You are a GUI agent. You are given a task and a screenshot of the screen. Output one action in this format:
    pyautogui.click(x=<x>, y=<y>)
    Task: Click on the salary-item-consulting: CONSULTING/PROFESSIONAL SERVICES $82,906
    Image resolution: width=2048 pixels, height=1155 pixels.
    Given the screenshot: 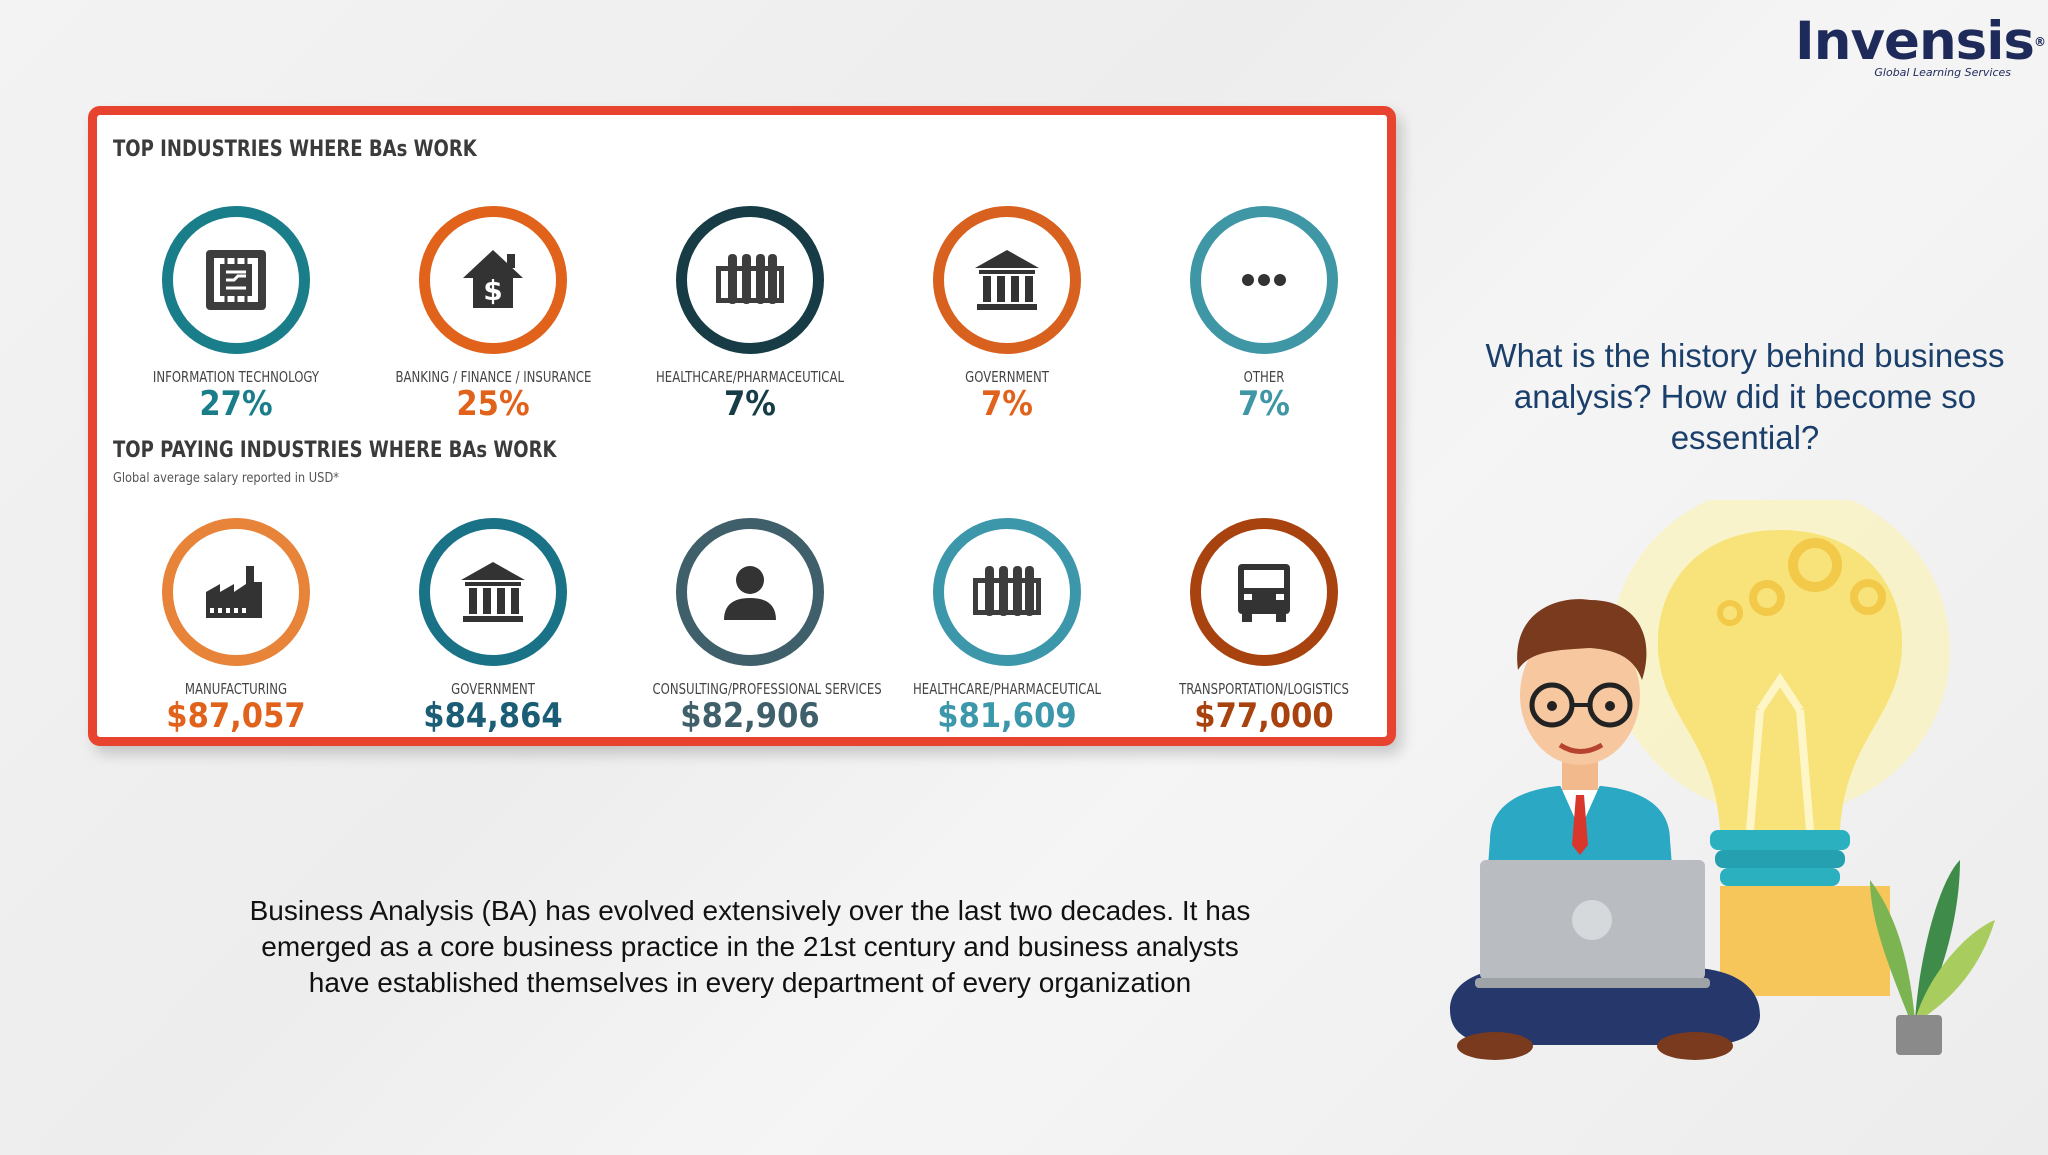 What is the action you would take?
    pyautogui.click(x=753, y=627)
    